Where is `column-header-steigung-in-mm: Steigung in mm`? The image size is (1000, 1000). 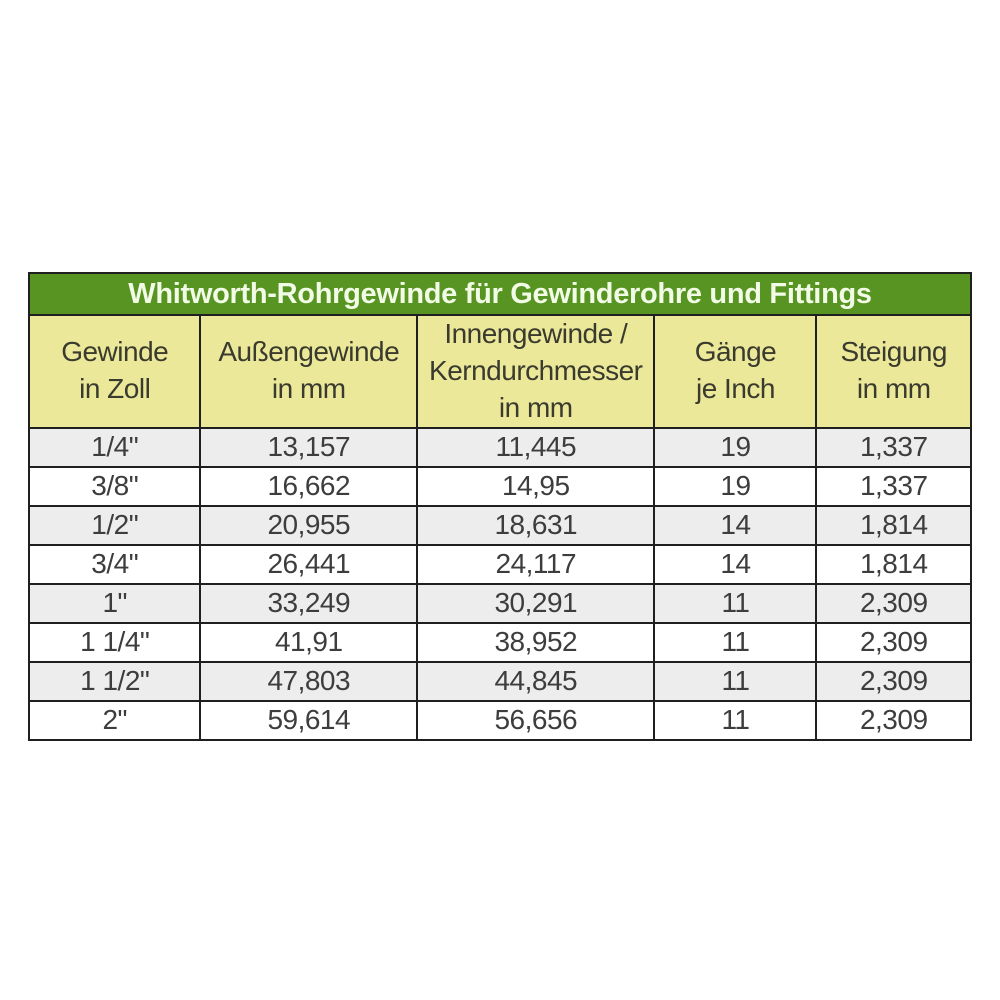
column-header-steigung-in-mm: Steigung in mm is located at coordinates (893, 371).